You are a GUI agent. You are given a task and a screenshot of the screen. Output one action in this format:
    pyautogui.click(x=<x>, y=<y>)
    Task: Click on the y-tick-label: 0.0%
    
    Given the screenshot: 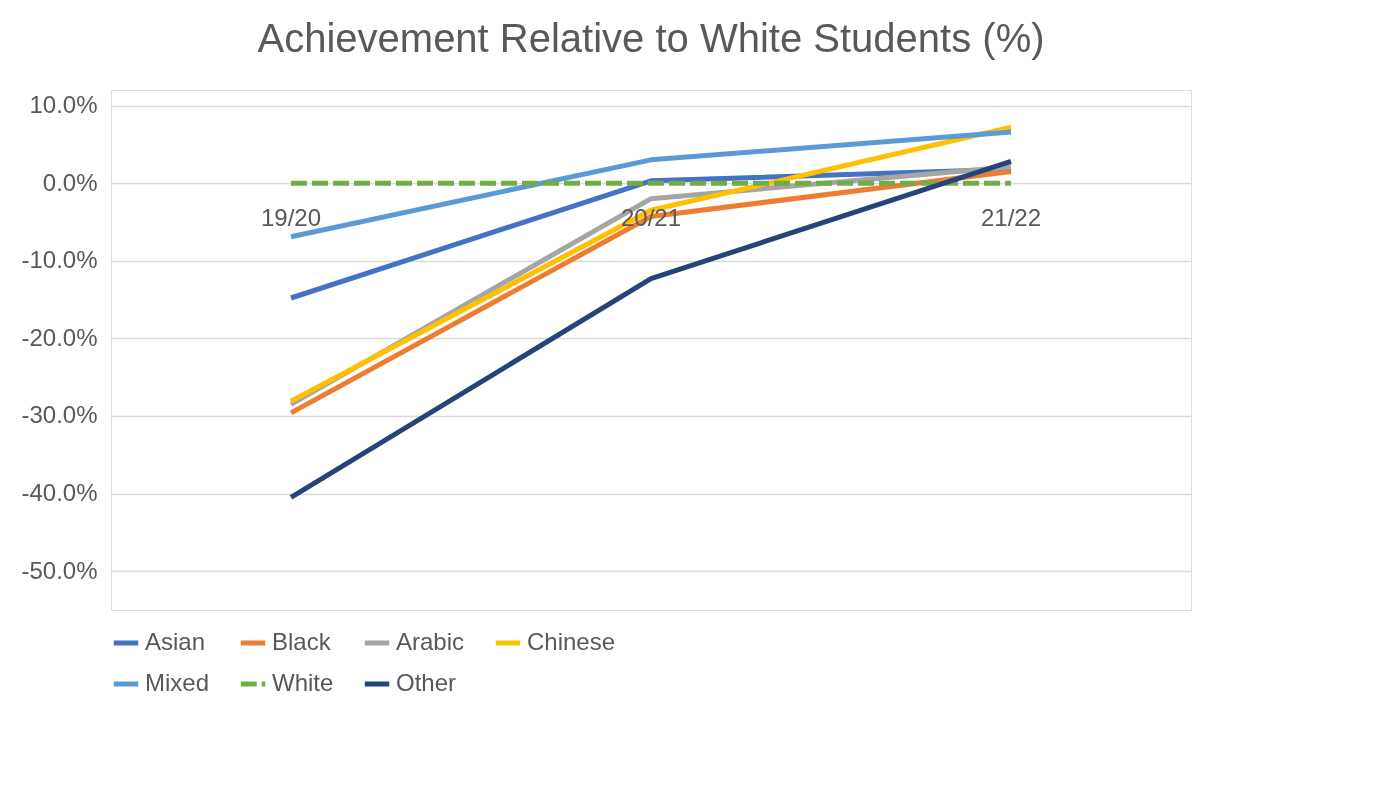 What is the action you would take?
    pyautogui.click(x=70, y=182)
    